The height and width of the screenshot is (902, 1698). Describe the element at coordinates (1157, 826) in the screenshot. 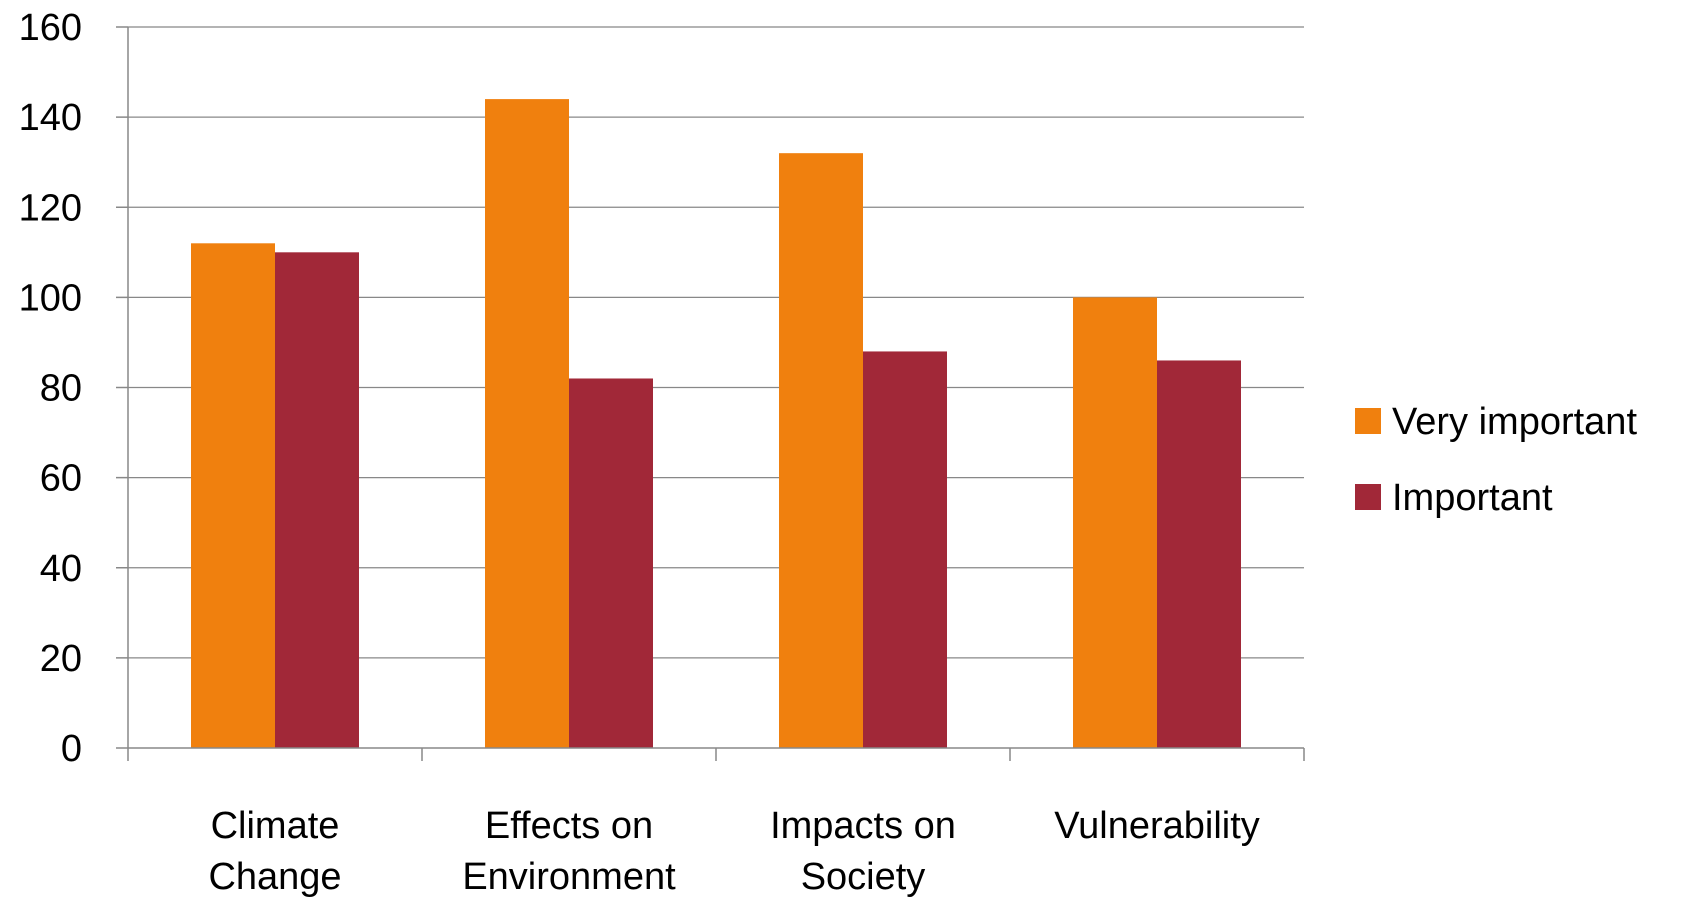

I see `x-tick-label: Vulnerability` at that location.